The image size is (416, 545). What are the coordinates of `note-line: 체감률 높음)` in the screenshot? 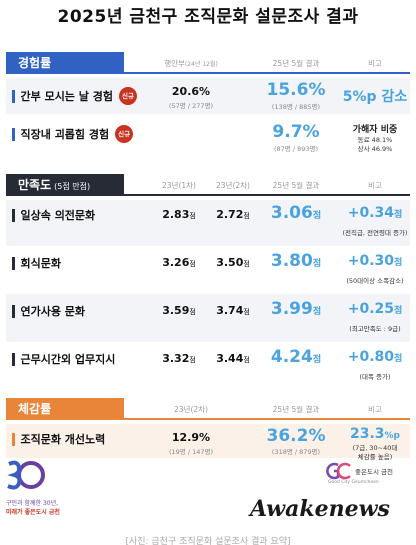 It's located at (375, 457).